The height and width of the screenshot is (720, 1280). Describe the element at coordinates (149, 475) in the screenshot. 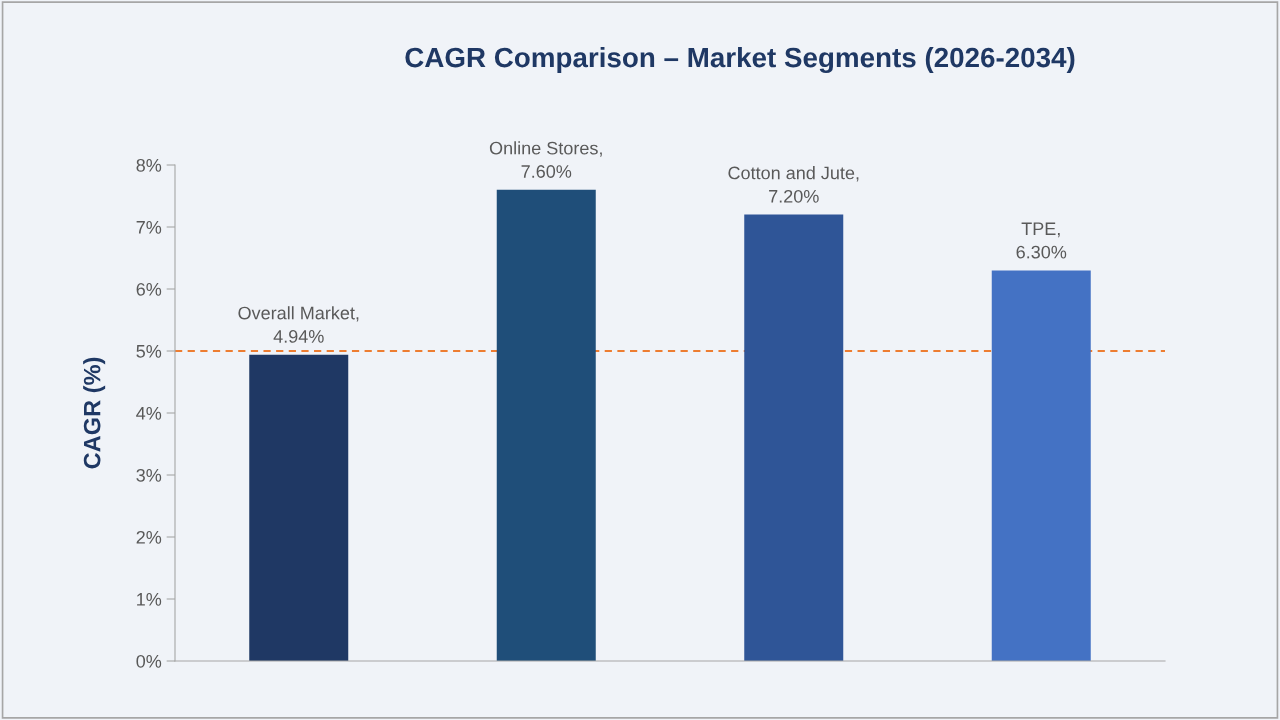

I see `y-tick-label: 3%` at that location.